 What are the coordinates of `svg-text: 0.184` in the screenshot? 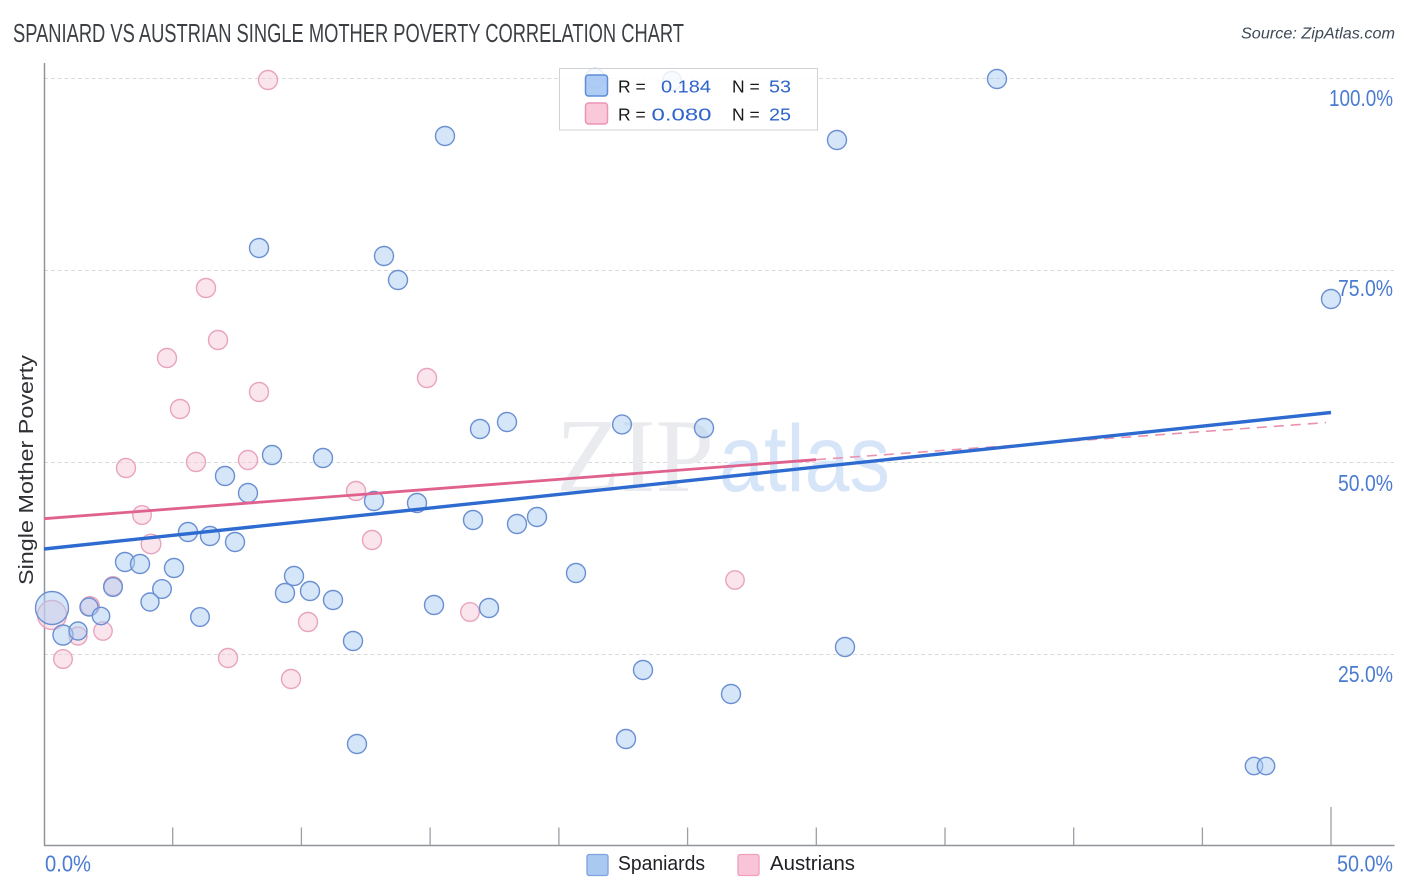 It's located at (686, 87).